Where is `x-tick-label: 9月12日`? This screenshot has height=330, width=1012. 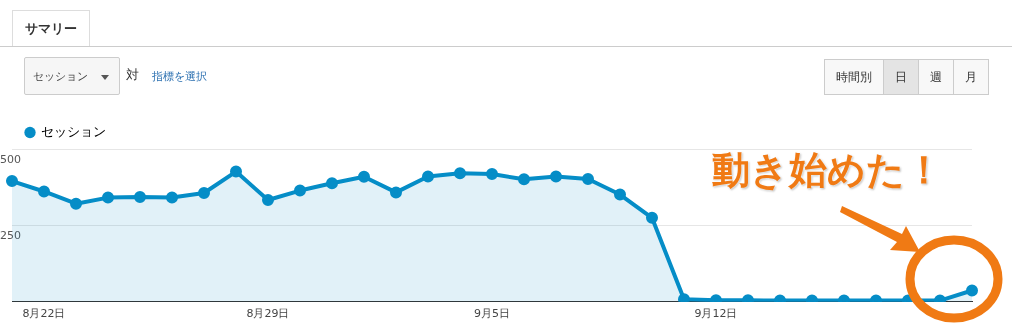
x-tick-label: 9月12日 is located at coordinates (716, 314).